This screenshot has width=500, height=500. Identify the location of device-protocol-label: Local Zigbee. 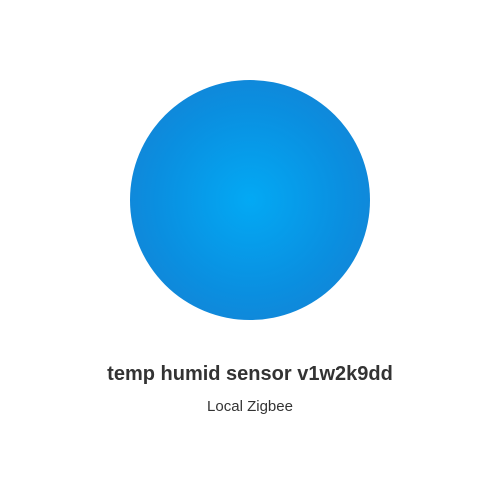
(250, 406).